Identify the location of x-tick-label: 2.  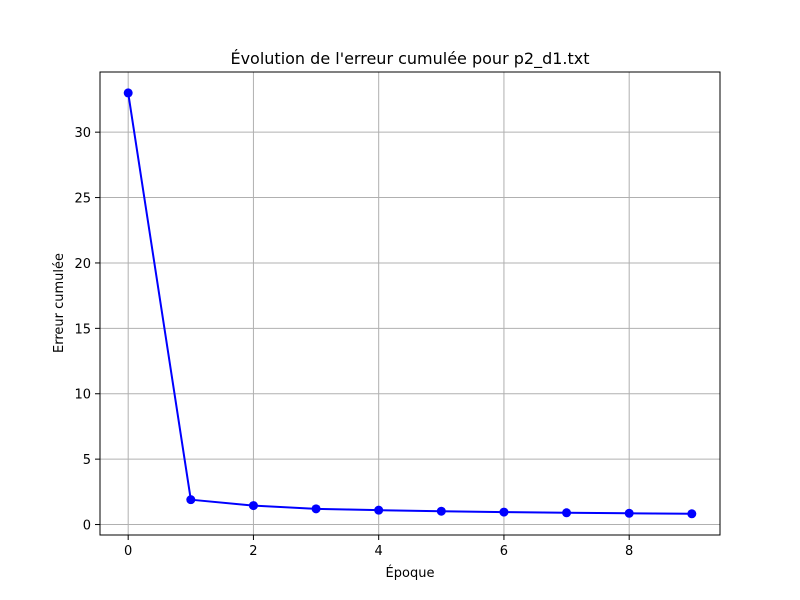
(253, 551).